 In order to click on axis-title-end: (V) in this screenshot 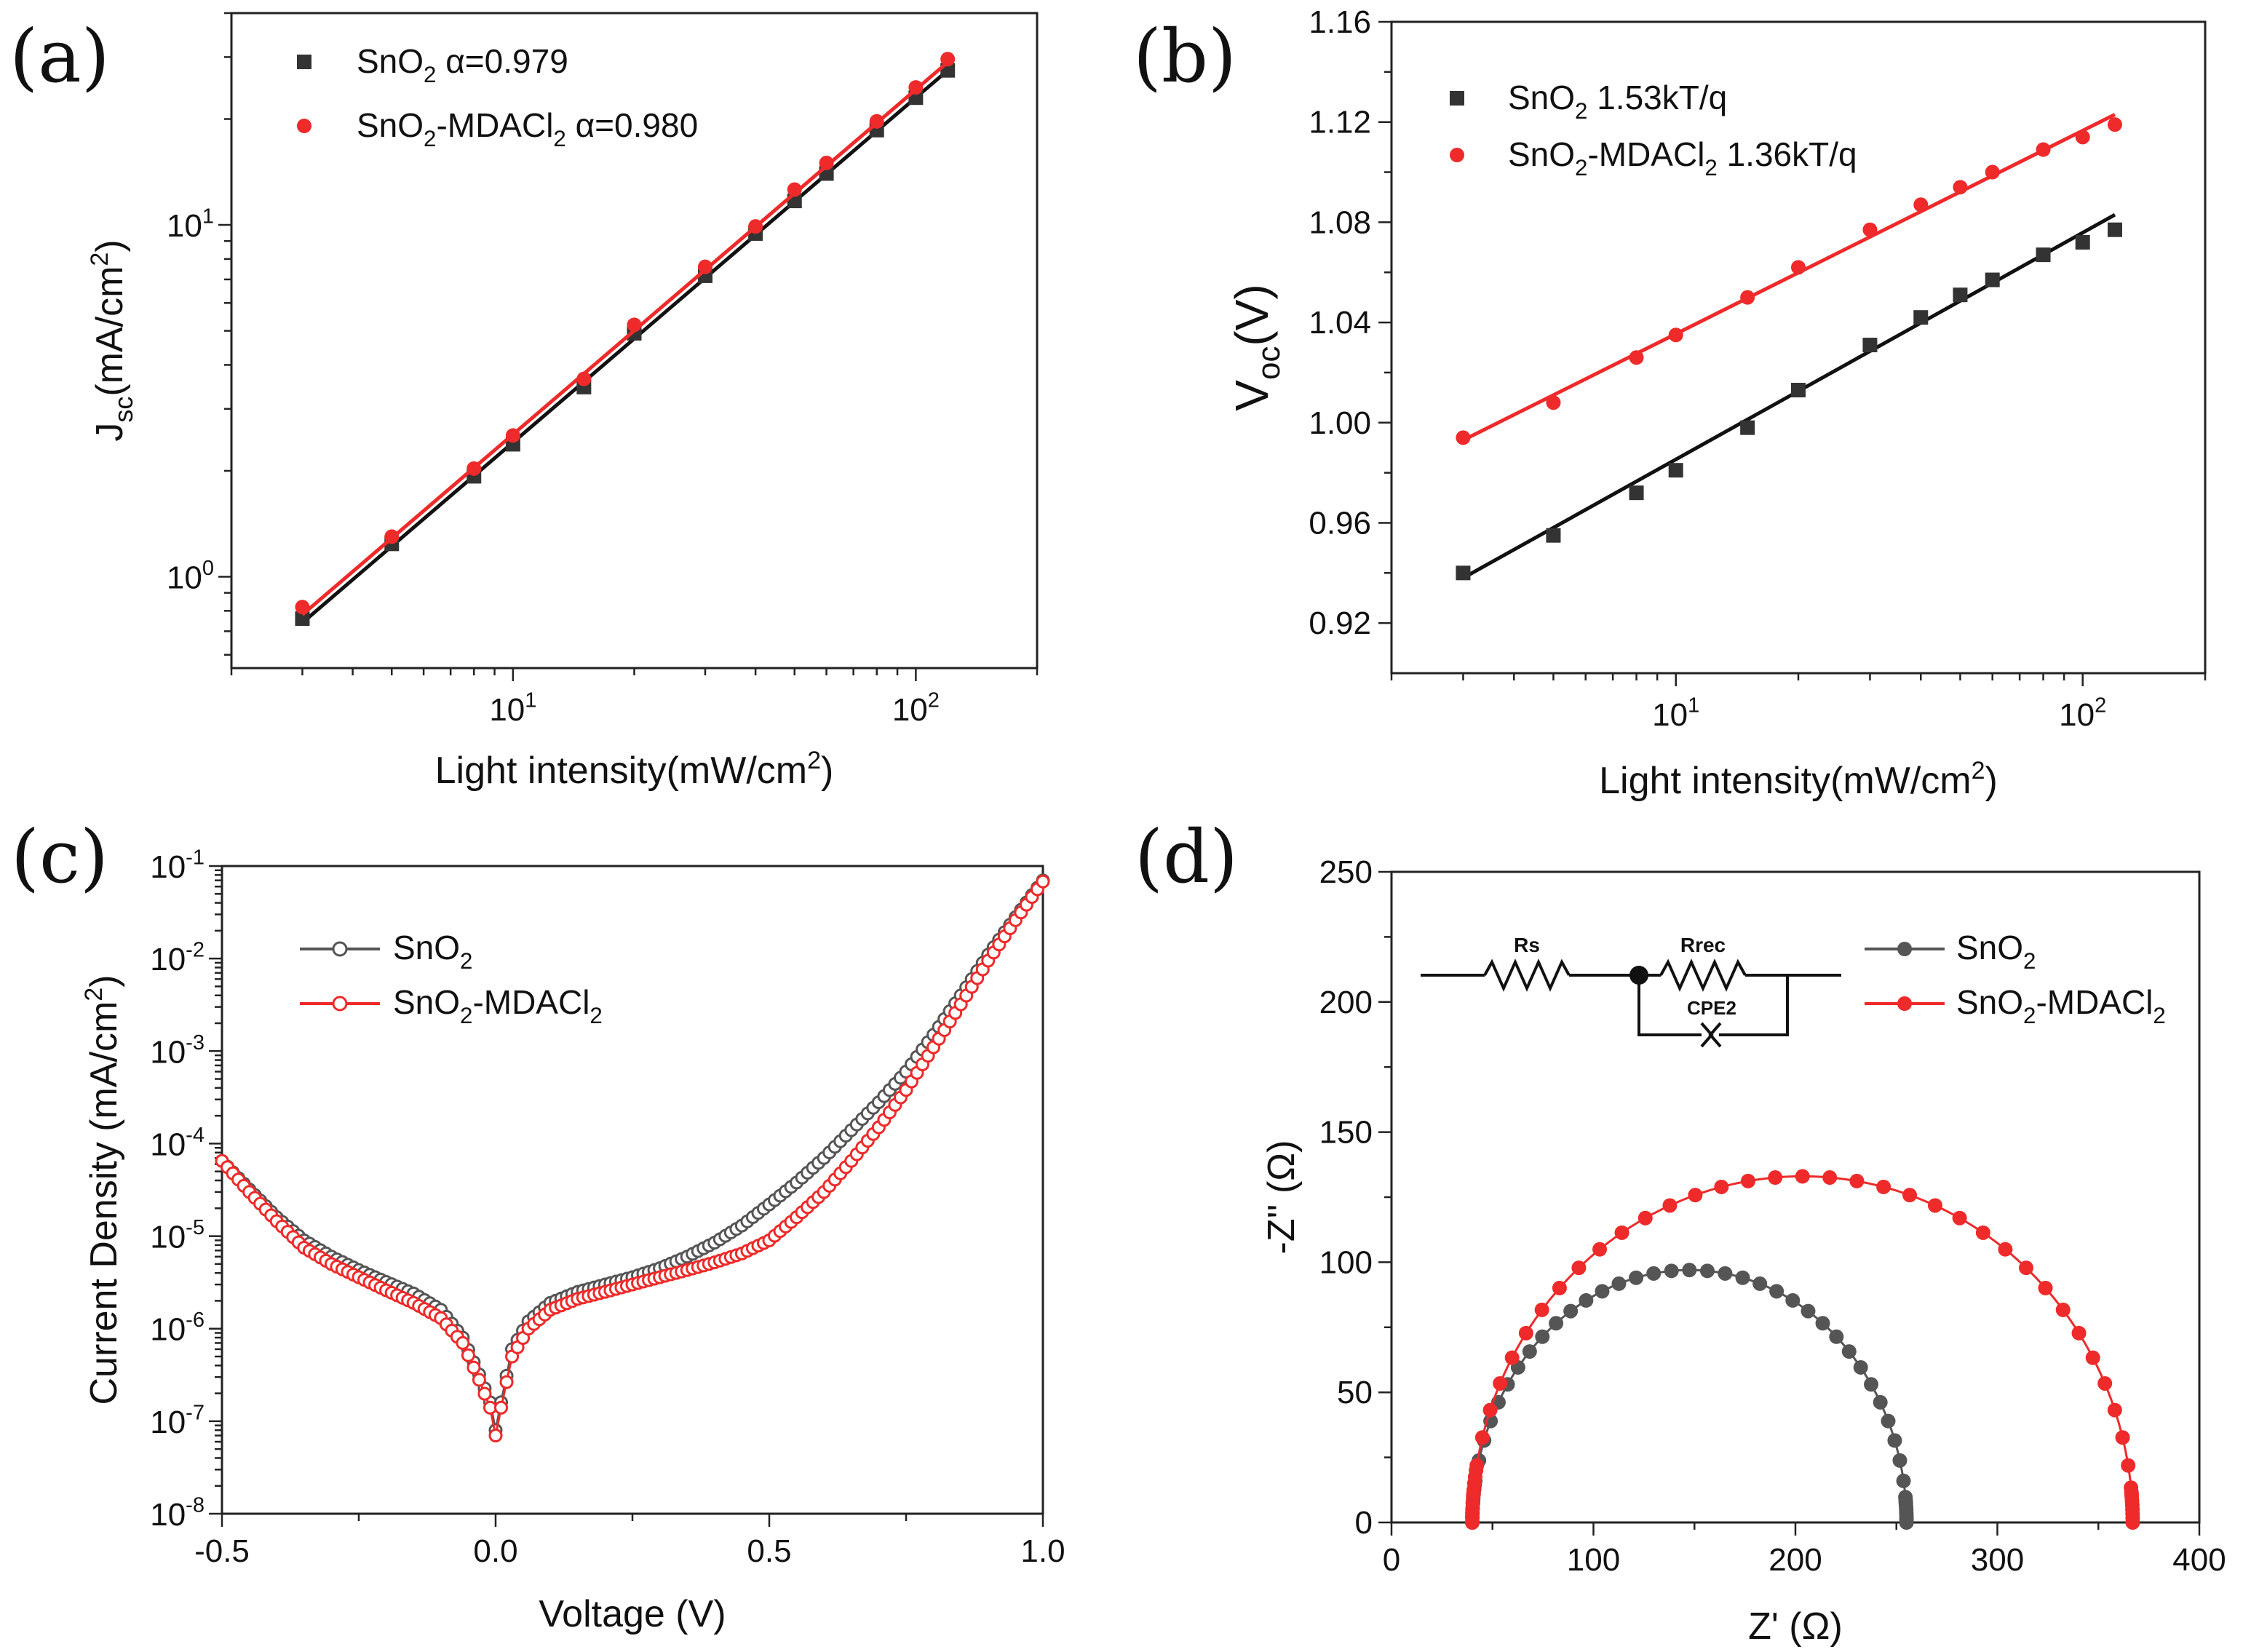, I will do `click(1252, 315)`.